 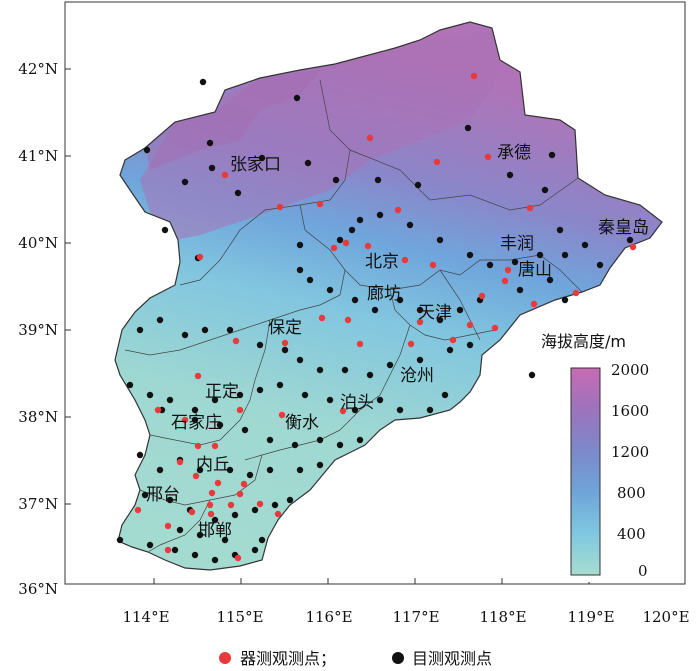 What do you see at coordinates (630, 452) in the screenshot?
I see `colorbar-tick-label: 1200` at bounding box center [630, 452].